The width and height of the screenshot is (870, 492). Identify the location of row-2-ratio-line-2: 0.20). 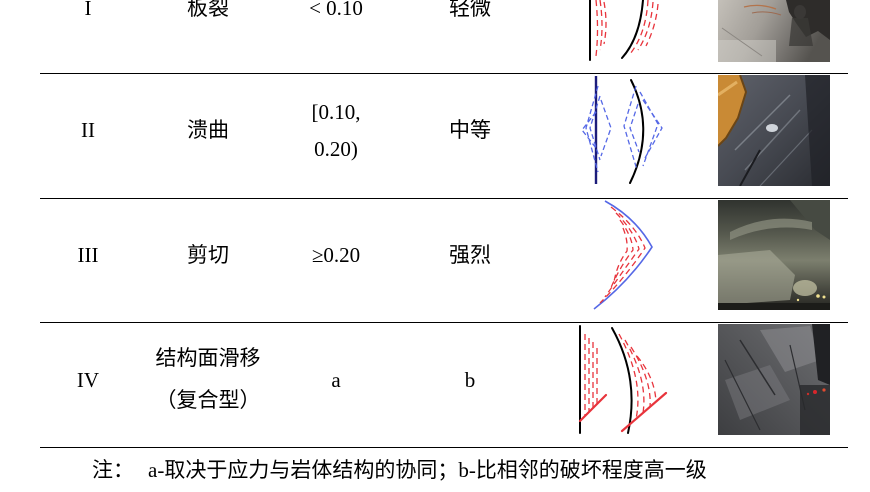
(336, 149).